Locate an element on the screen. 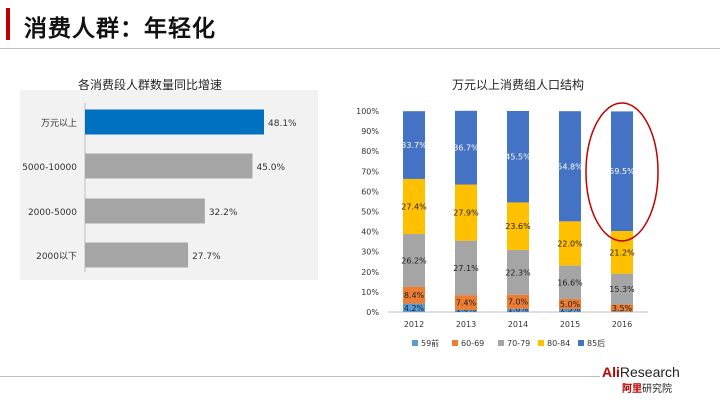  brand-logo: AliResearch 阿里研究院 is located at coordinates (659, 379).